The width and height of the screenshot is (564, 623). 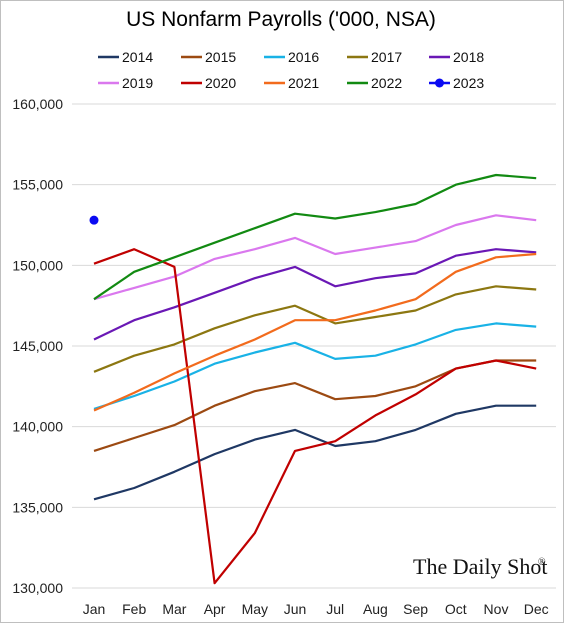 What do you see at coordinates (335, 609) in the screenshot?
I see `x-tick-label: Jul` at bounding box center [335, 609].